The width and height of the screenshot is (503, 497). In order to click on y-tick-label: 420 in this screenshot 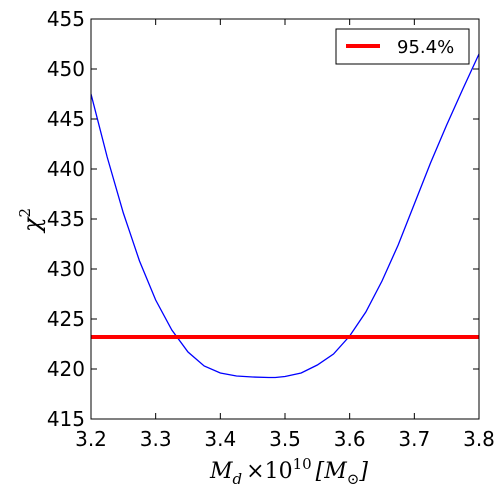, I will do `click(66, 369)`.